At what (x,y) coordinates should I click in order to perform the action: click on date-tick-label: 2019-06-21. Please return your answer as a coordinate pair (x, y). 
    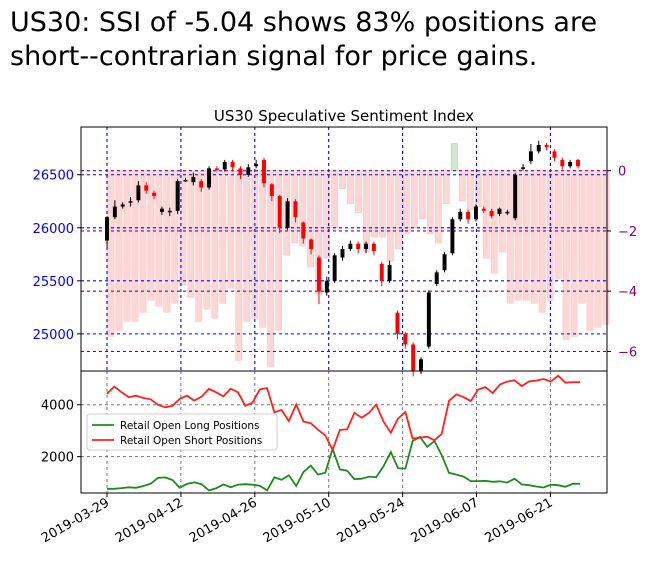
    Looking at the image, I should click on (518, 520).